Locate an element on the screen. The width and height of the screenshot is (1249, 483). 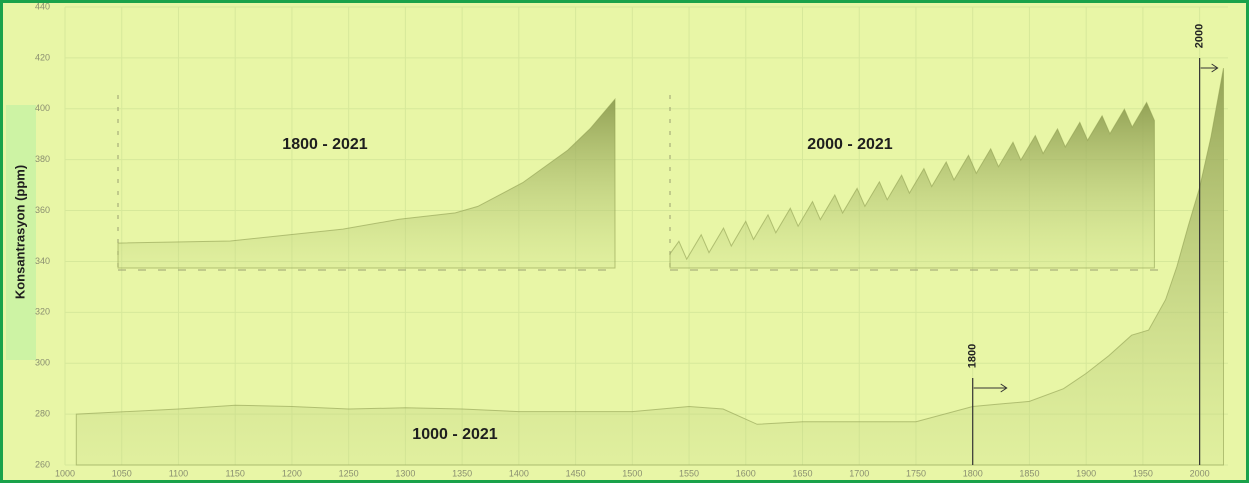
range-label: 1800 - 2021 is located at coordinates (325, 144).